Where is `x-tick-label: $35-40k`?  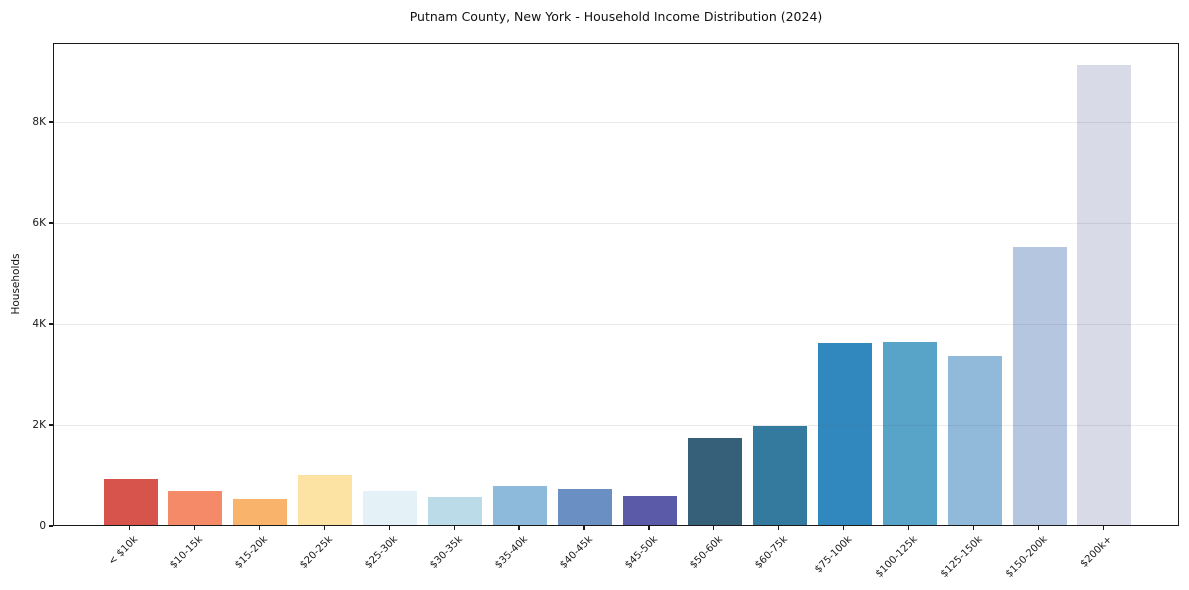 x-tick-label: $35-40k is located at coordinates (511, 552).